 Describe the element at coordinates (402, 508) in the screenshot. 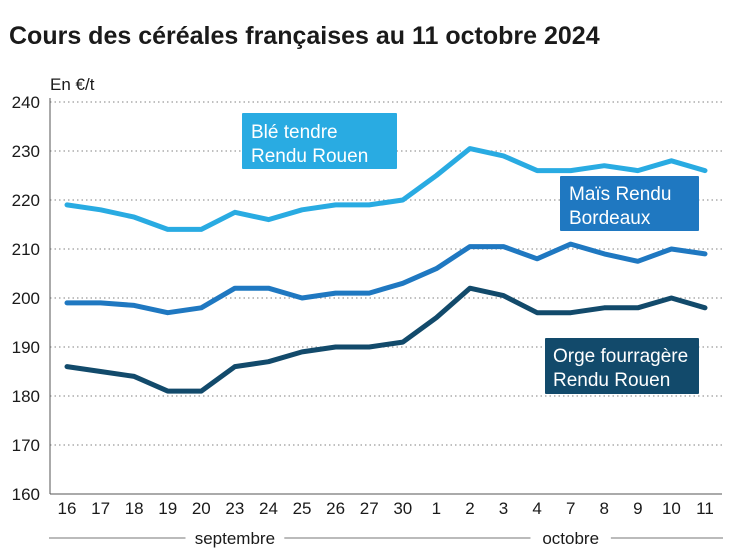

I see `x-tick-label: 30` at that location.